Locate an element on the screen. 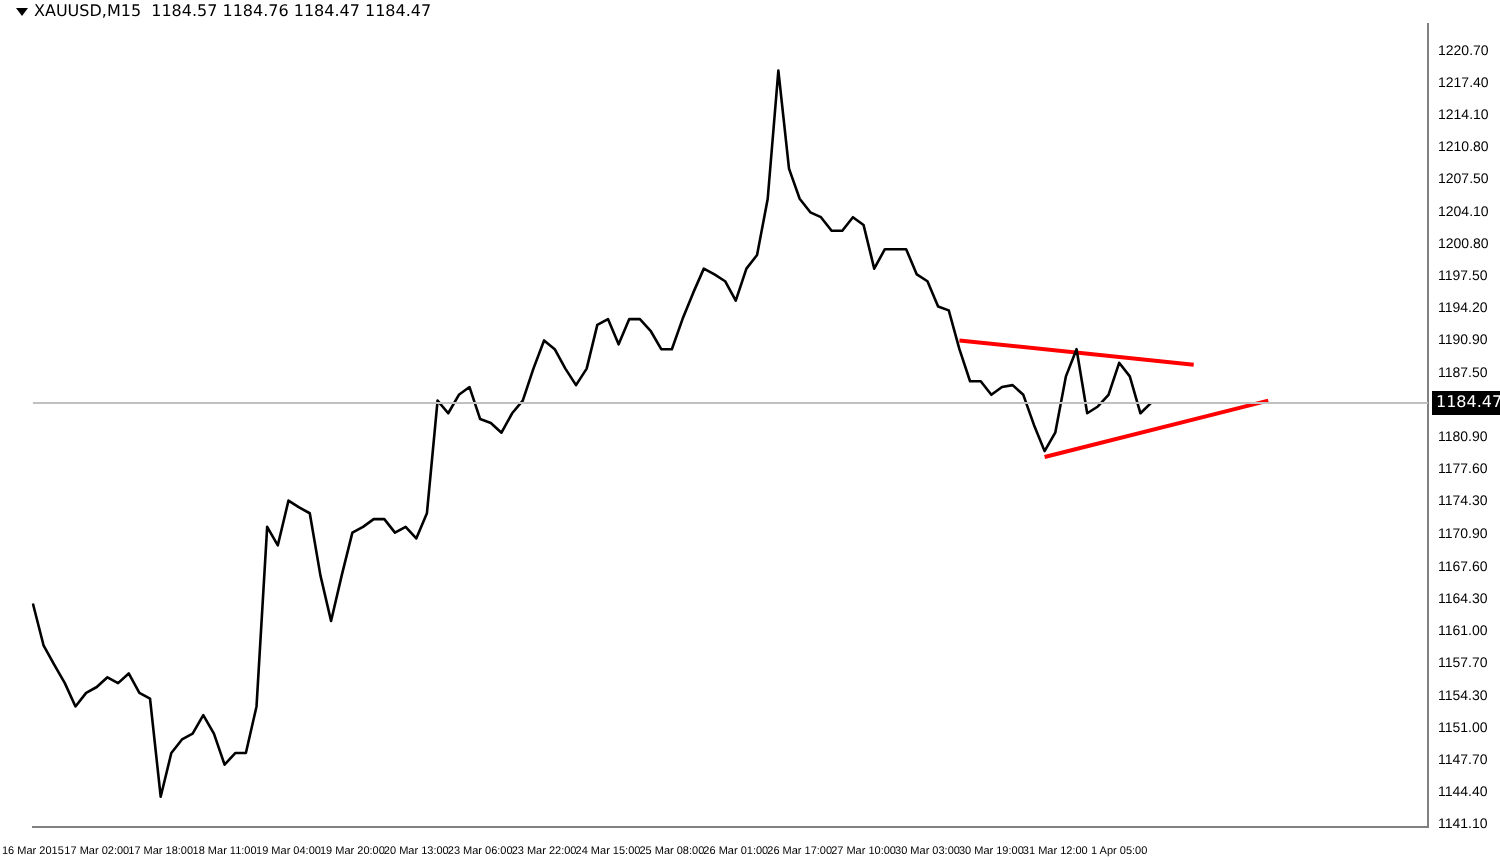 The height and width of the screenshot is (860, 1500). chart-title: XAUUSD,M15 1184.57 1184.76 1184.47 1184.47 is located at coordinates (233, 11).